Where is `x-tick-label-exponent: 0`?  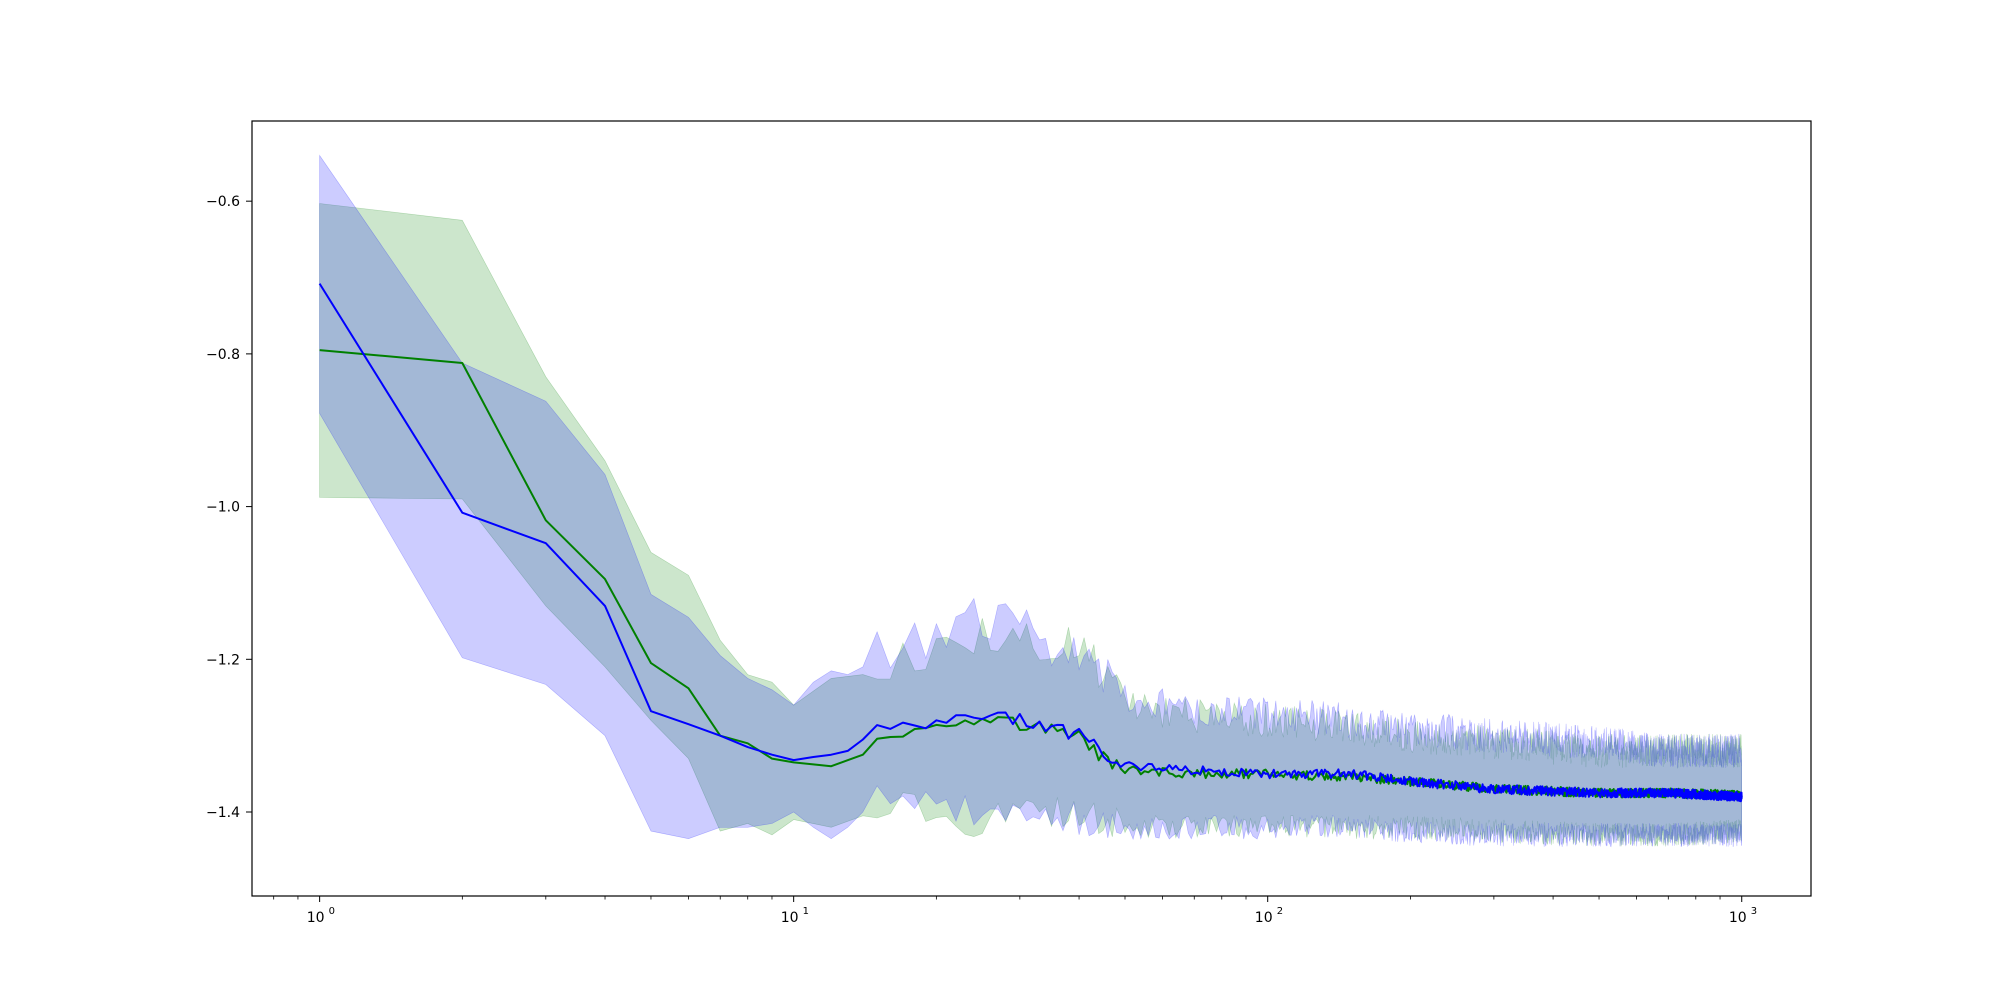 x-tick-label-exponent: 0 is located at coordinates (332, 911).